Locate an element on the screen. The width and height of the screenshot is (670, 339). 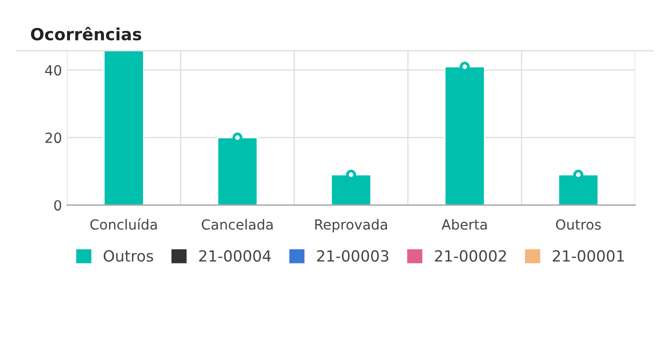
legend-label: 21-00001 is located at coordinates (588, 256).